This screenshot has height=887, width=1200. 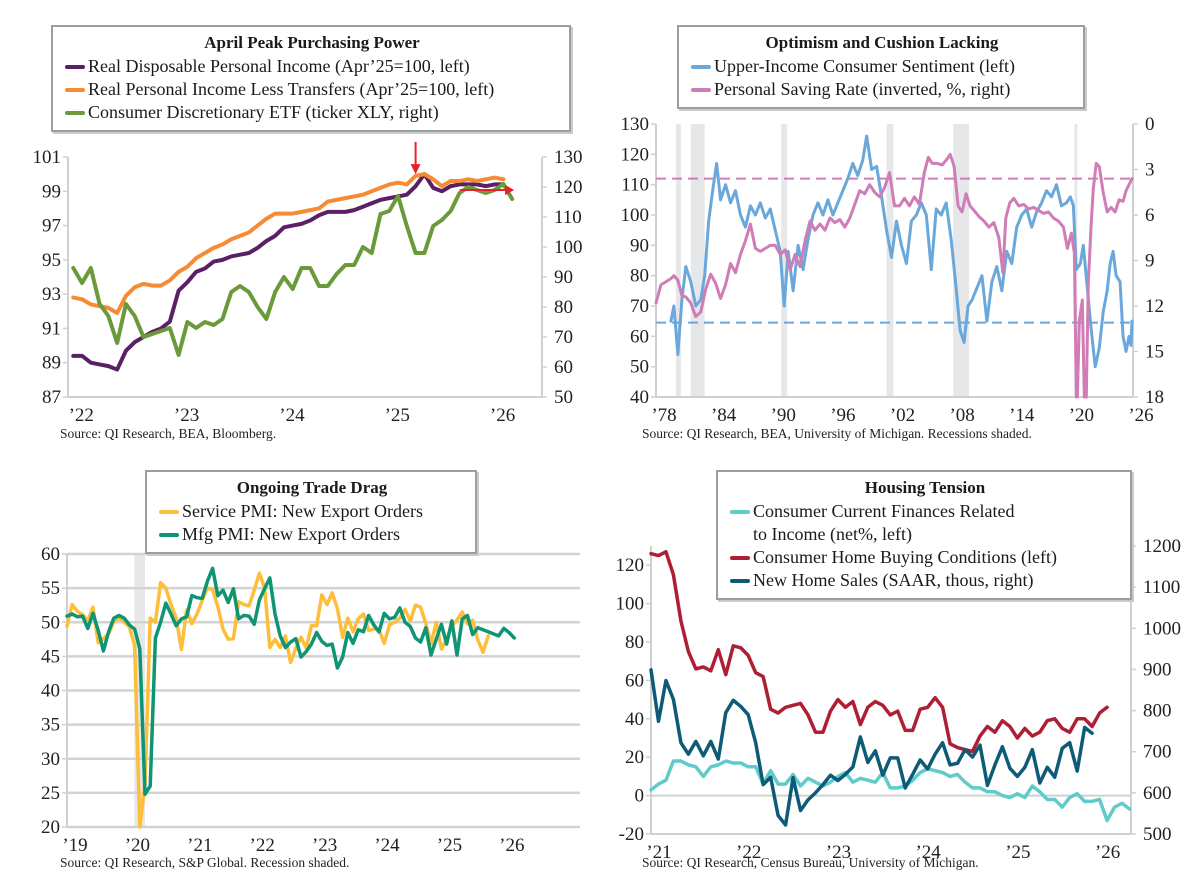 I want to click on x-tick-label: ’14, so click(x=1022, y=415).